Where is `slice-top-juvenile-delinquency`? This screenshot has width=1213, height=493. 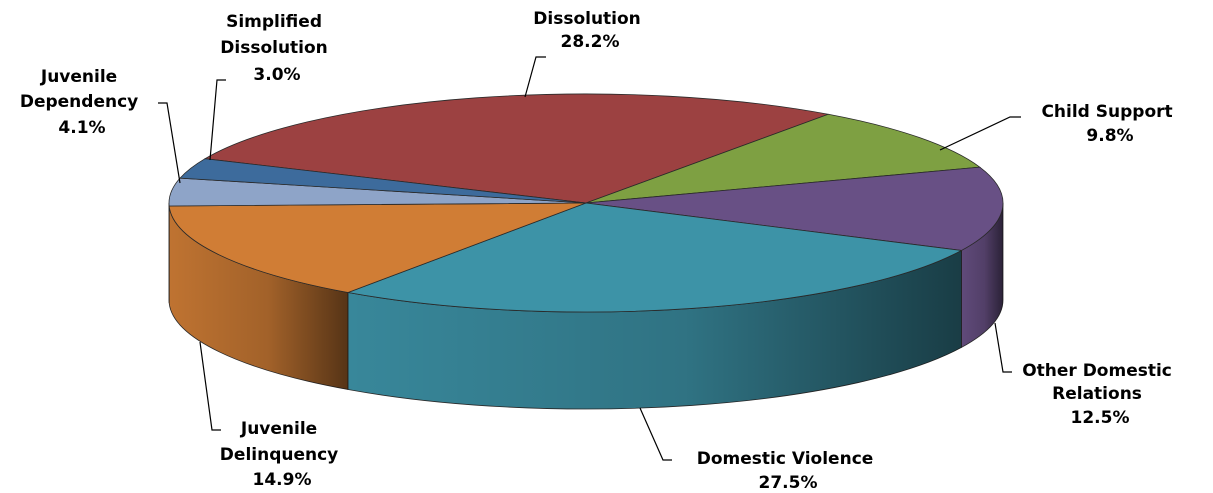
slice-top-juvenile-delinquency is located at coordinates (377, 247).